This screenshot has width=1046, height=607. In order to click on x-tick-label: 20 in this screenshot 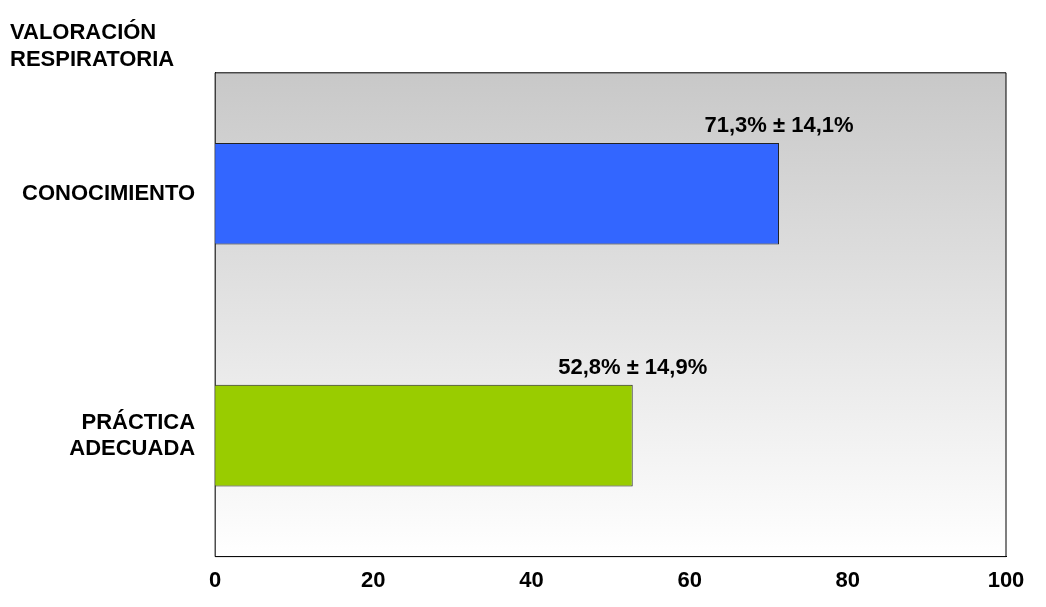, I will do `click(373, 579)`.